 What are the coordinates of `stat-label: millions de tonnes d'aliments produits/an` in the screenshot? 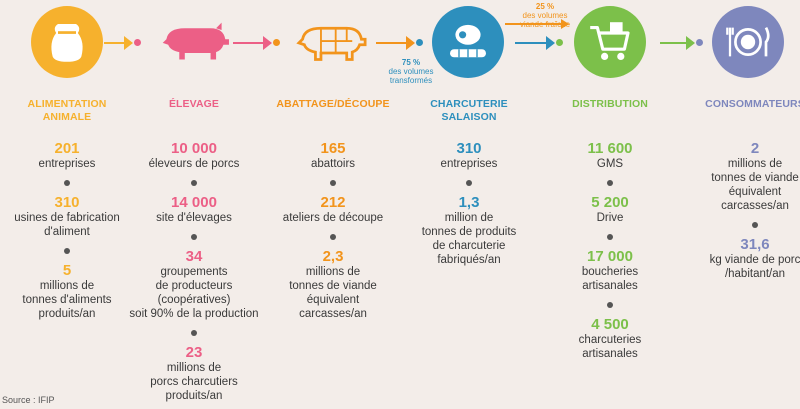 It's located at (71, 300).